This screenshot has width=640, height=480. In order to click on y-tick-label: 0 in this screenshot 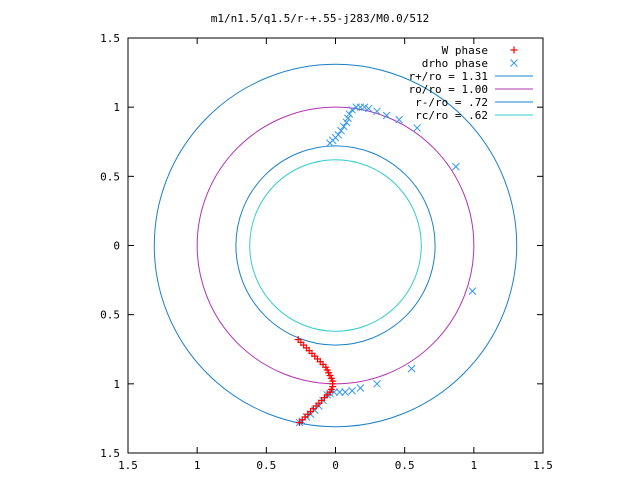, I will do `click(116, 246)`.